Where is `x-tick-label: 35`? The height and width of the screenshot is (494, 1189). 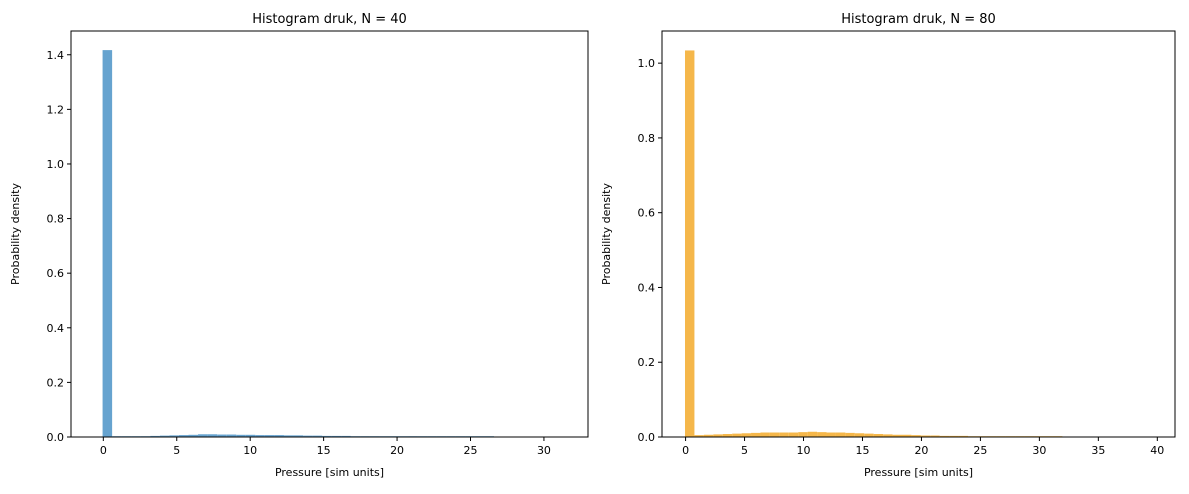
x-tick-label: 35 is located at coordinates (1098, 450).